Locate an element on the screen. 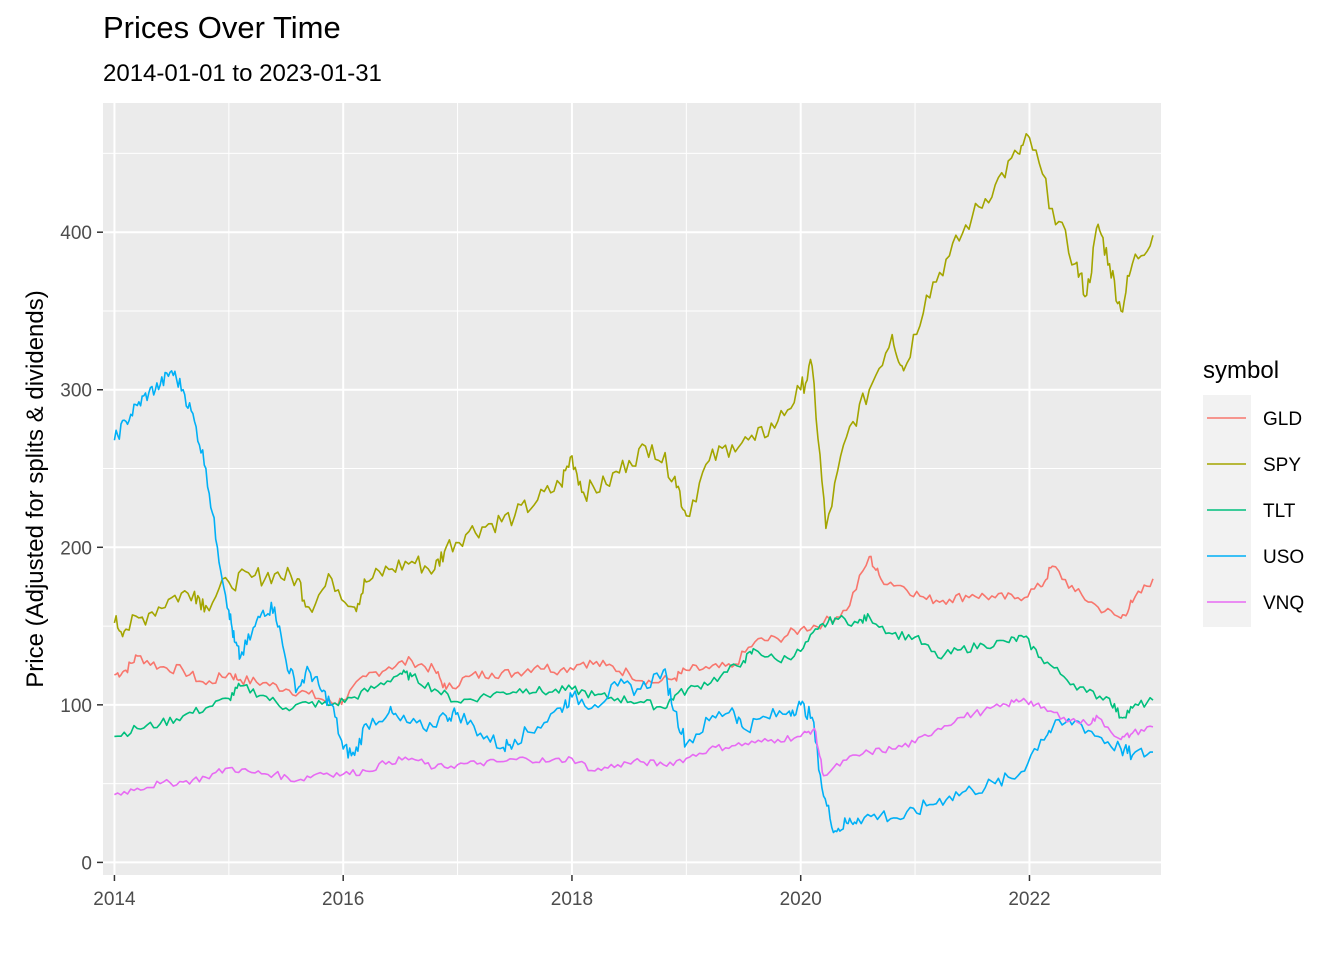 The width and height of the screenshot is (1344, 960). y-tick-label: 400 is located at coordinates (76, 233).